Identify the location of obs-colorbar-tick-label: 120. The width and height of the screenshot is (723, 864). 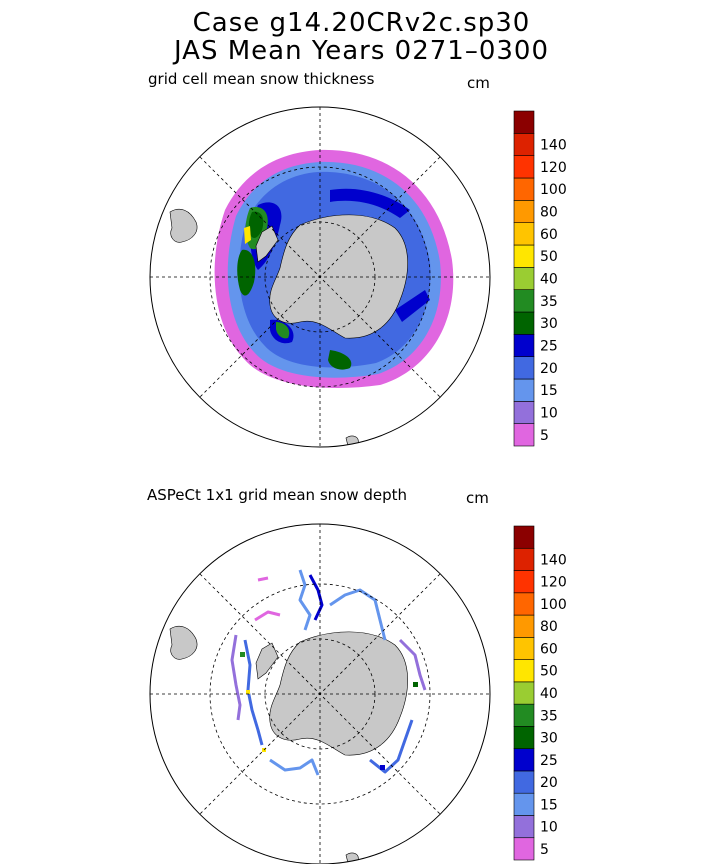
(553, 583).